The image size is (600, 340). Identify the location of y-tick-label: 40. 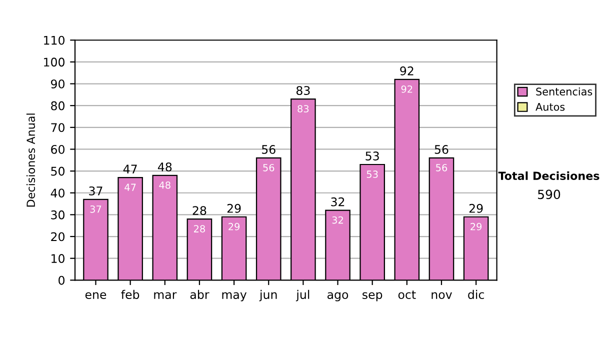
(57, 193).